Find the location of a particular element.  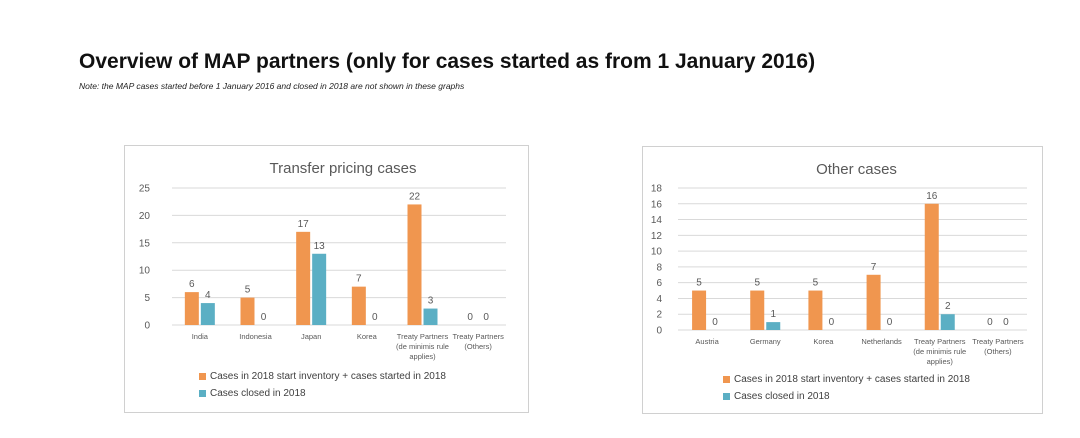

data-label: 3 is located at coordinates (431, 301).